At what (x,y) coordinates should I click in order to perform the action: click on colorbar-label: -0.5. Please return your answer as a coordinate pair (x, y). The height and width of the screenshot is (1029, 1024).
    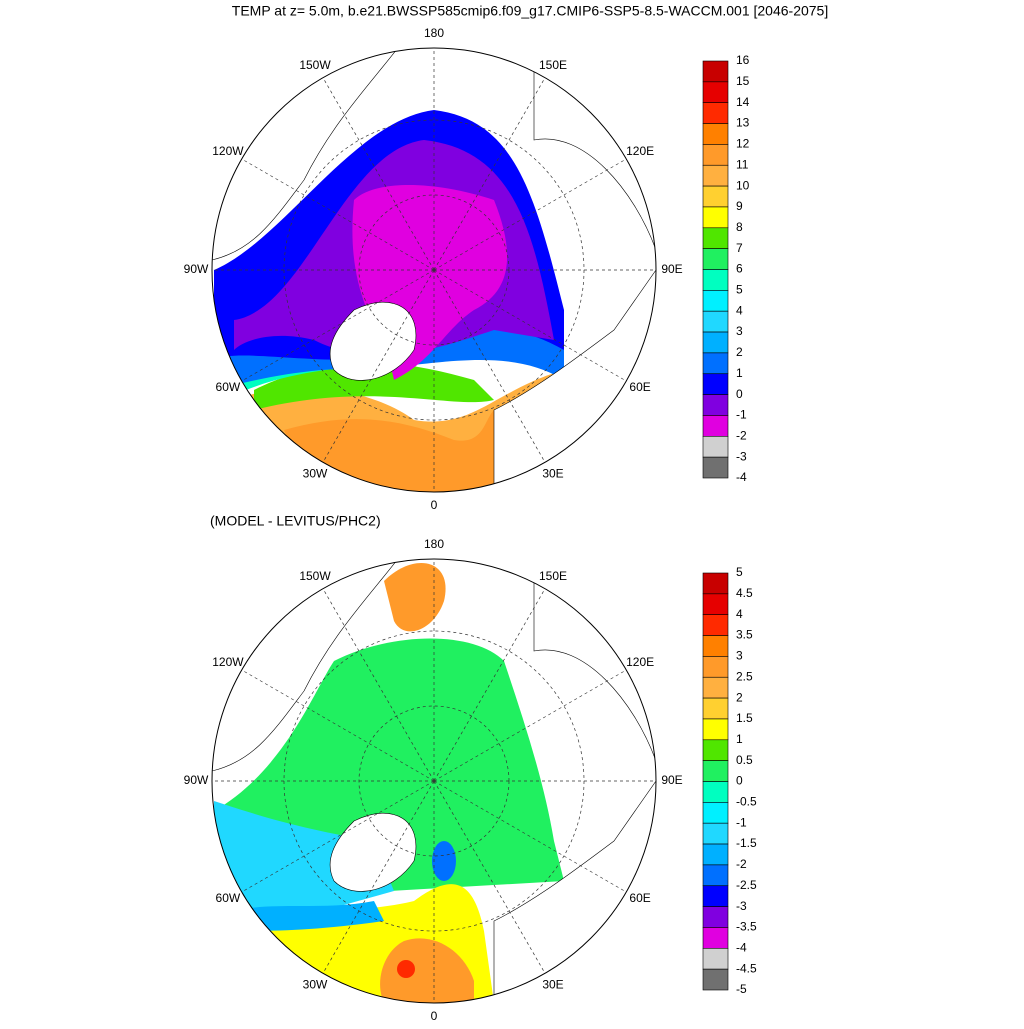
    Looking at the image, I should click on (746, 802).